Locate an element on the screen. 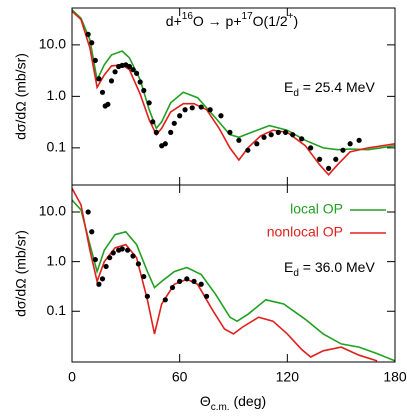 The image size is (407, 417). chart-title: d+16O → p+17O(1/2+) is located at coordinates (232, 20).